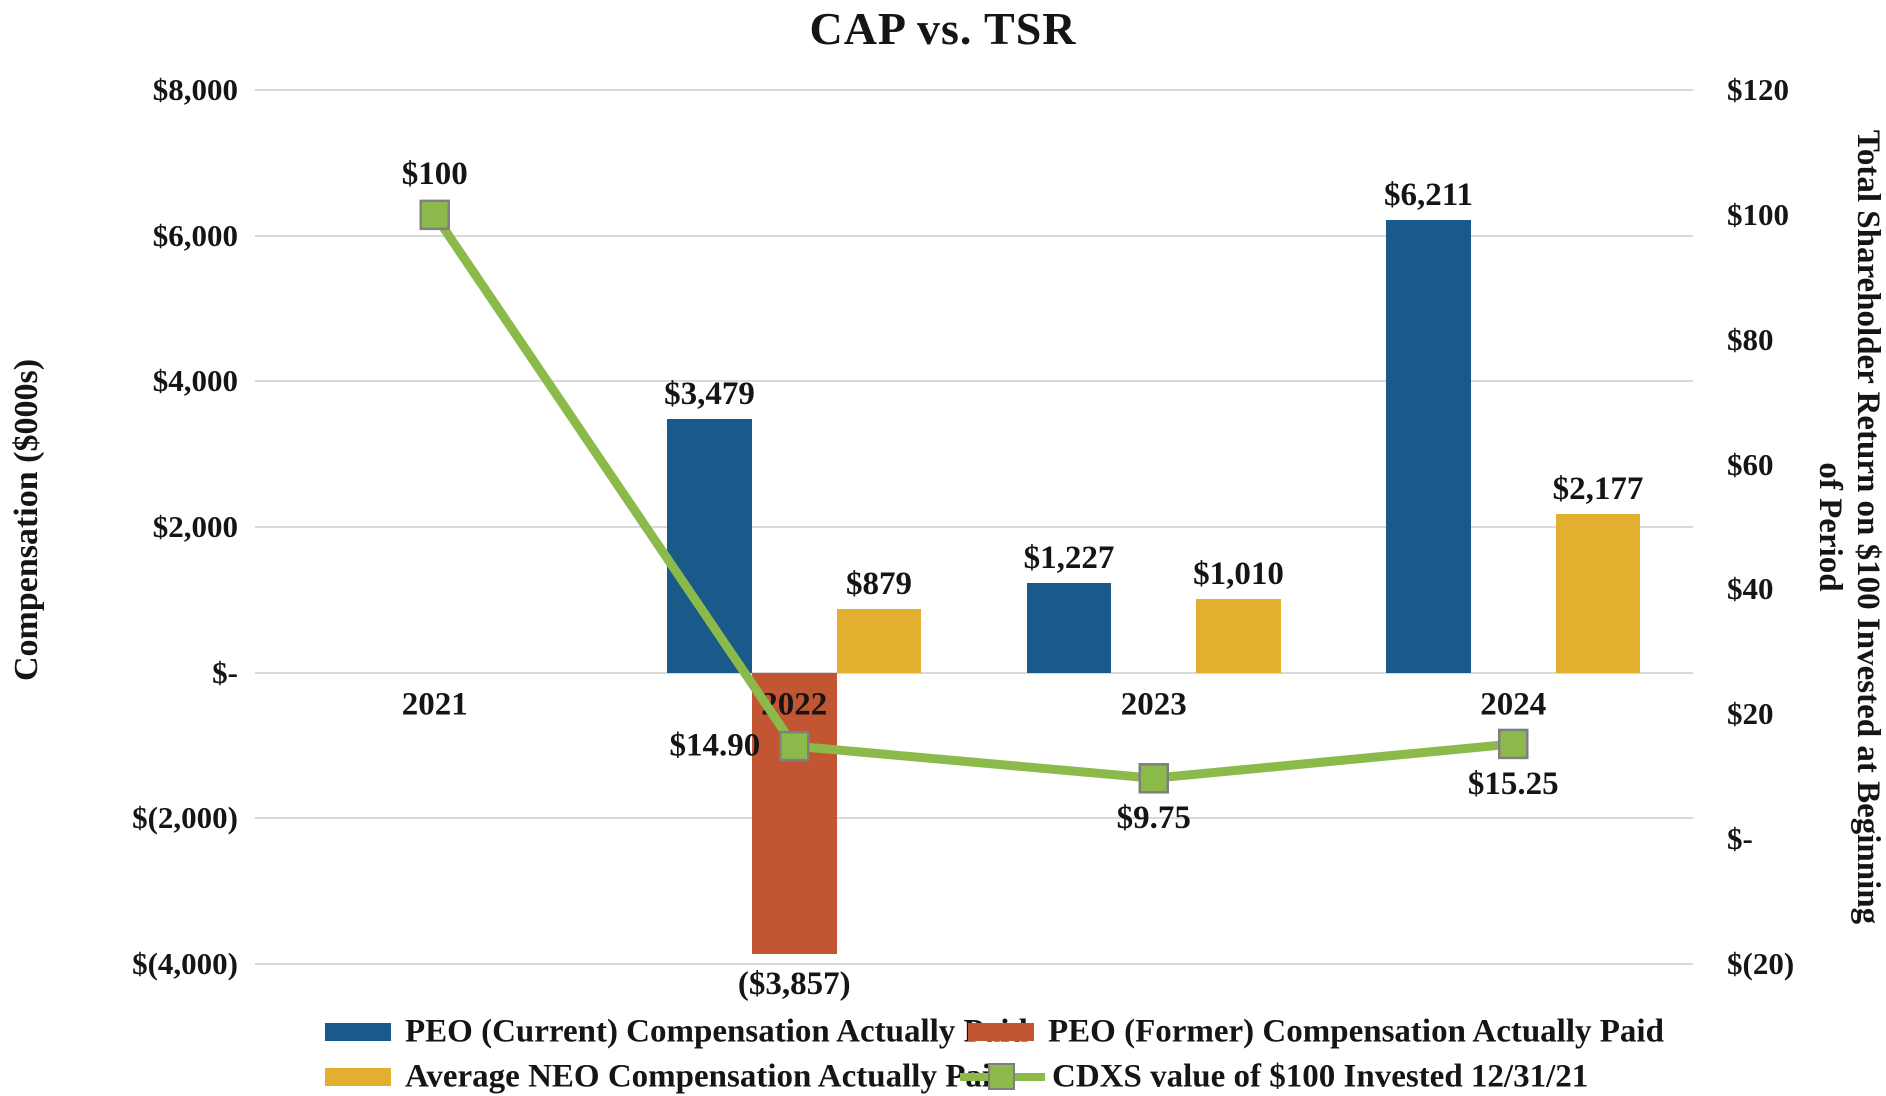 Image resolution: width=1886 pixels, height=1096 pixels. Describe the element at coordinates (1740, 839) in the screenshot. I see `right-axis-tick-label: $-` at that location.